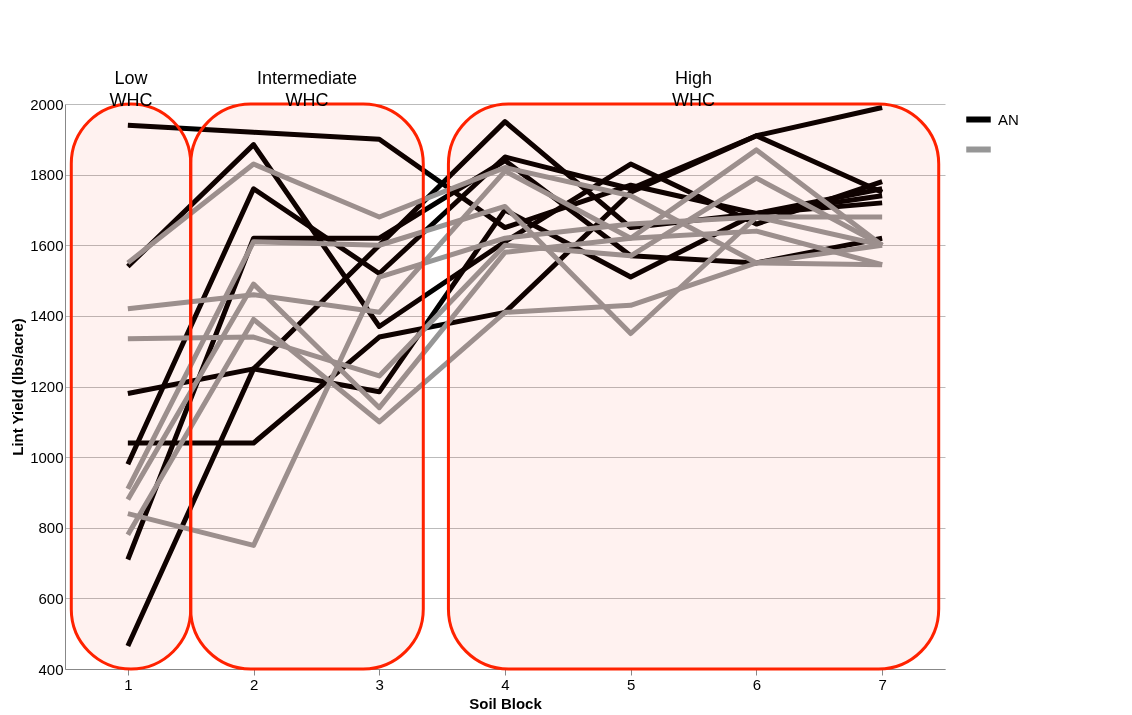 The width and height of the screenshot is (1132, 715). I want to click on y-tick-label: 1400, so click(47, 316).